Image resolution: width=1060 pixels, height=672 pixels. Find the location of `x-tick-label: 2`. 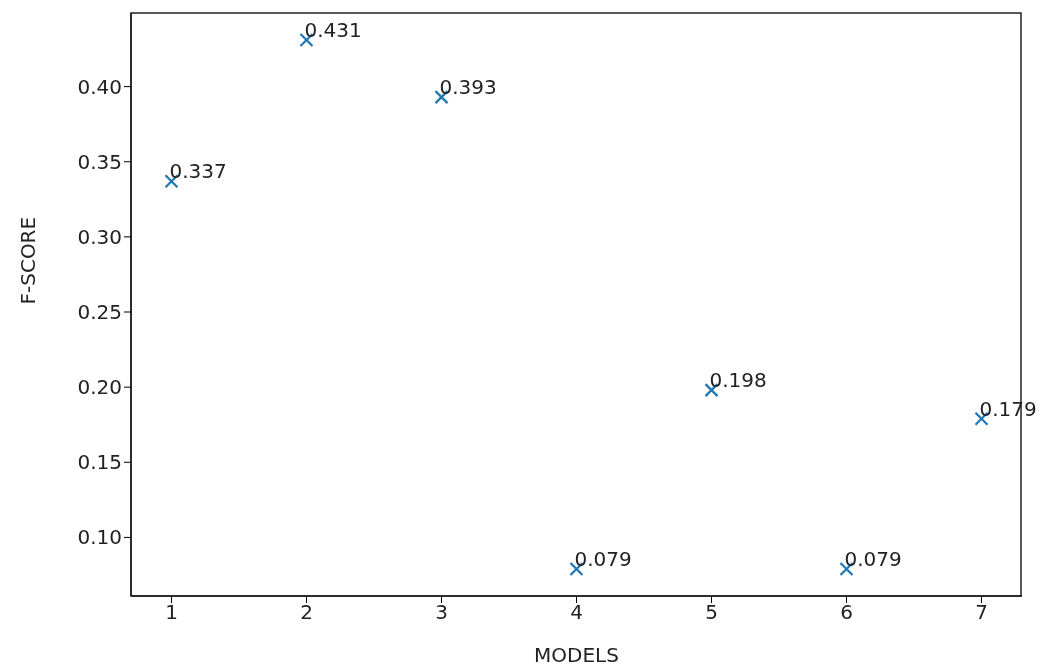

x-tick-label: 2 is located at coordinates (306, 612).